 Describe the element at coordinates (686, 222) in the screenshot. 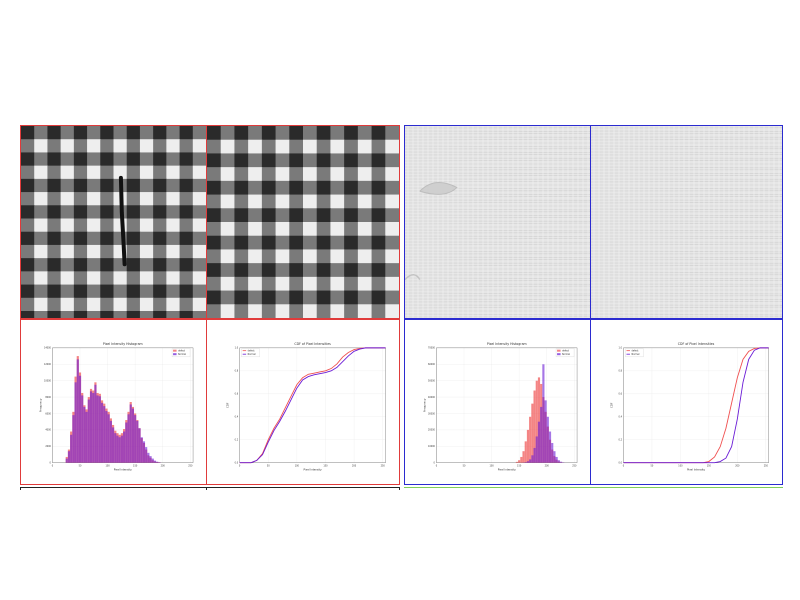

I see `linen-normal-image` at that location.